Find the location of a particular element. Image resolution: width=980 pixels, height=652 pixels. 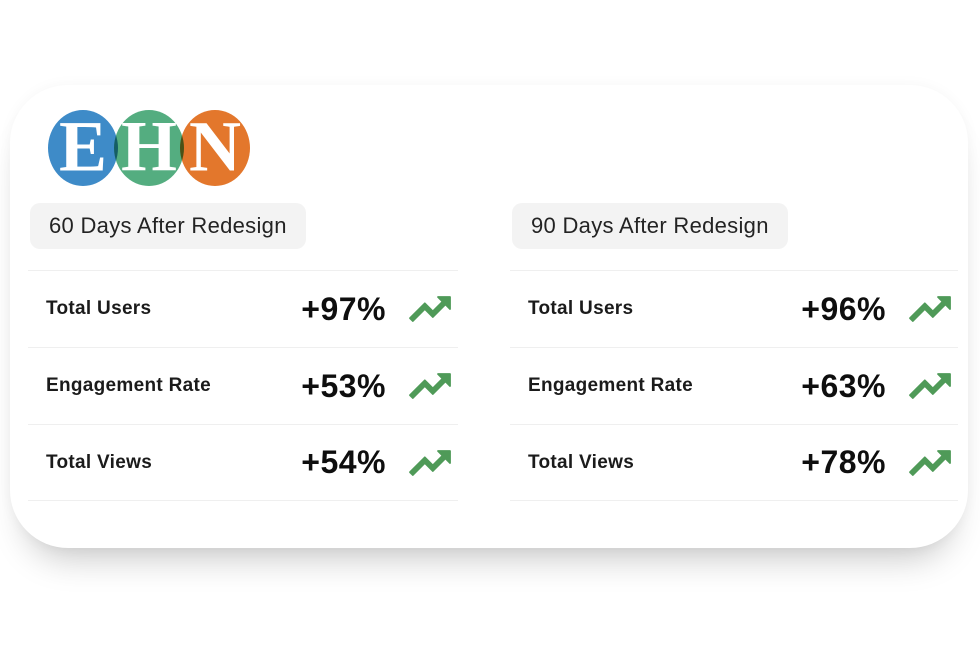

table-row: Total Users +97% is located at coordinates (243, 308).